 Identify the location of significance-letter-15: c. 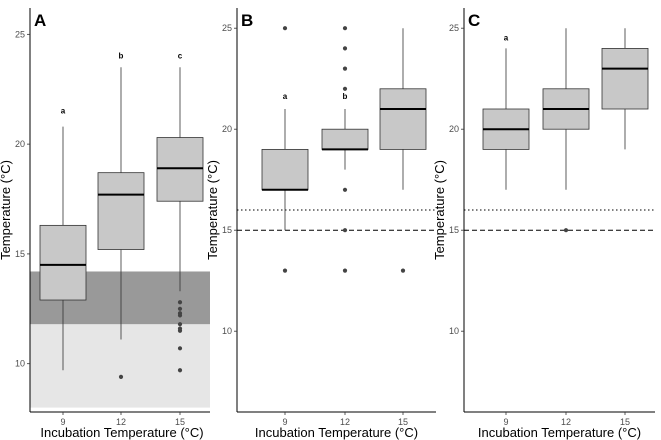
(180, 56).